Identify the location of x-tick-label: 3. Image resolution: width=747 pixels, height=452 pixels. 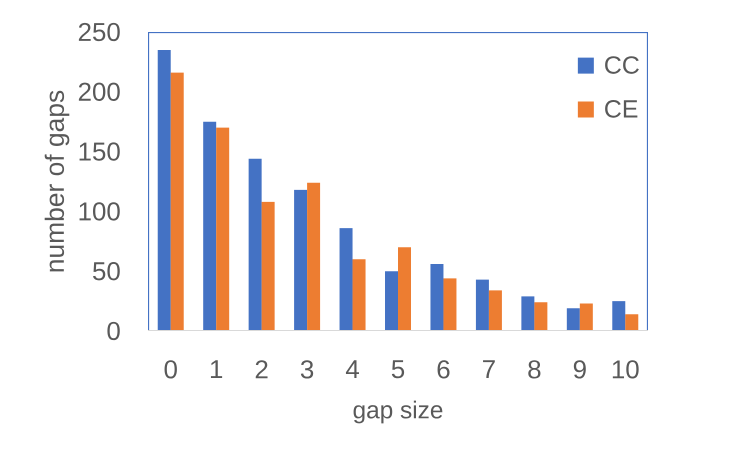
(307, 369).